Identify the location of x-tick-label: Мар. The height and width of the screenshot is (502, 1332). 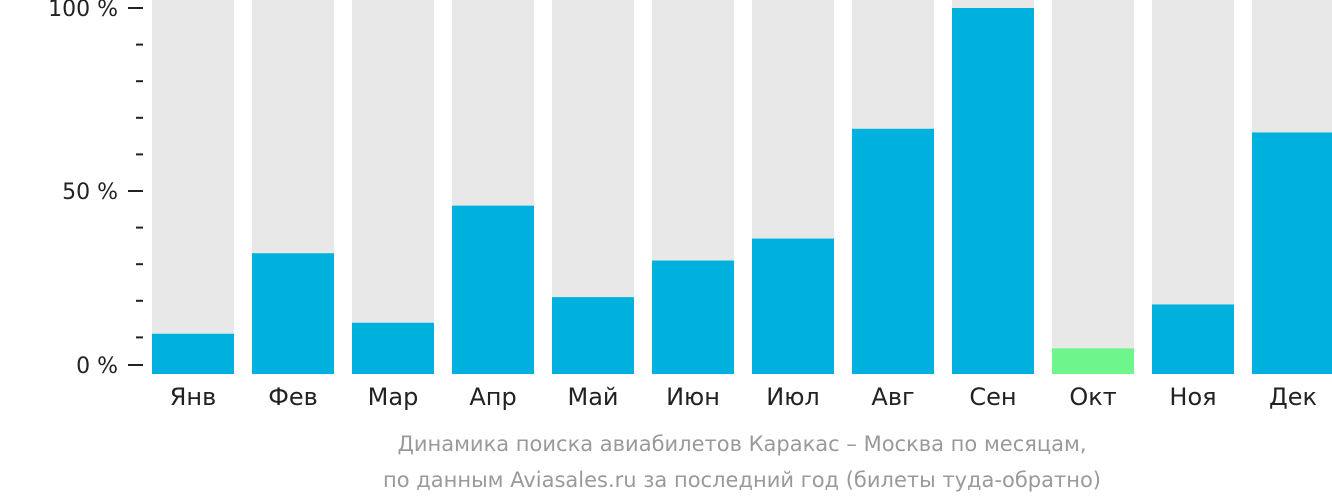
(393, 397).